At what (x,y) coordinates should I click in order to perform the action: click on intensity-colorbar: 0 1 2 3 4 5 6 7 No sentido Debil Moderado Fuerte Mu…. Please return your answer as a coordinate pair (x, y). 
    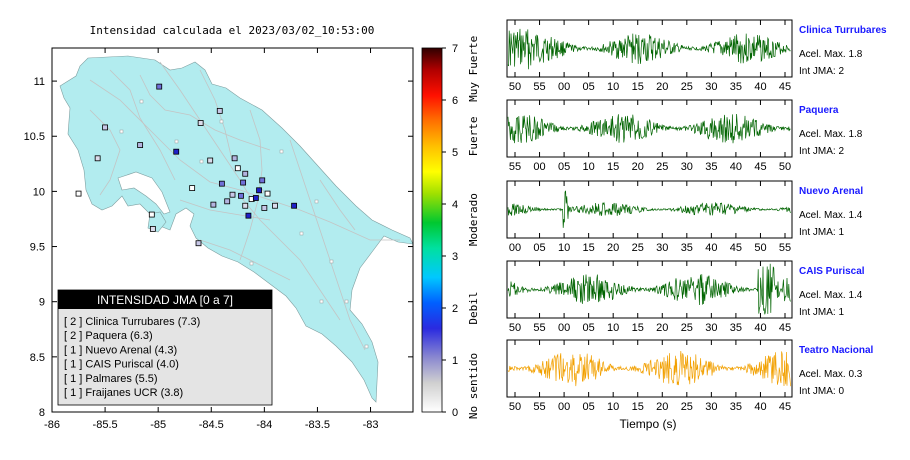
    Looking at the image, I should click on (450, 227).